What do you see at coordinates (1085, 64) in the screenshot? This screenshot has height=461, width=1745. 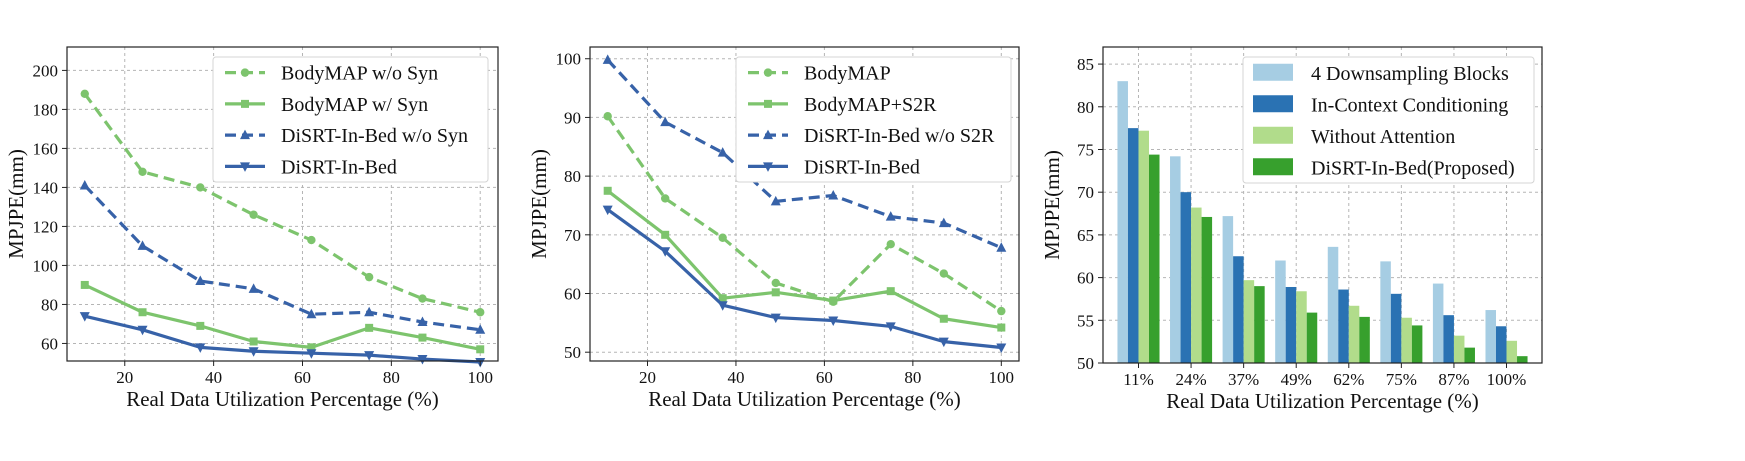 I see `y-tick-label: 85` at bounding box center [1085, 64].